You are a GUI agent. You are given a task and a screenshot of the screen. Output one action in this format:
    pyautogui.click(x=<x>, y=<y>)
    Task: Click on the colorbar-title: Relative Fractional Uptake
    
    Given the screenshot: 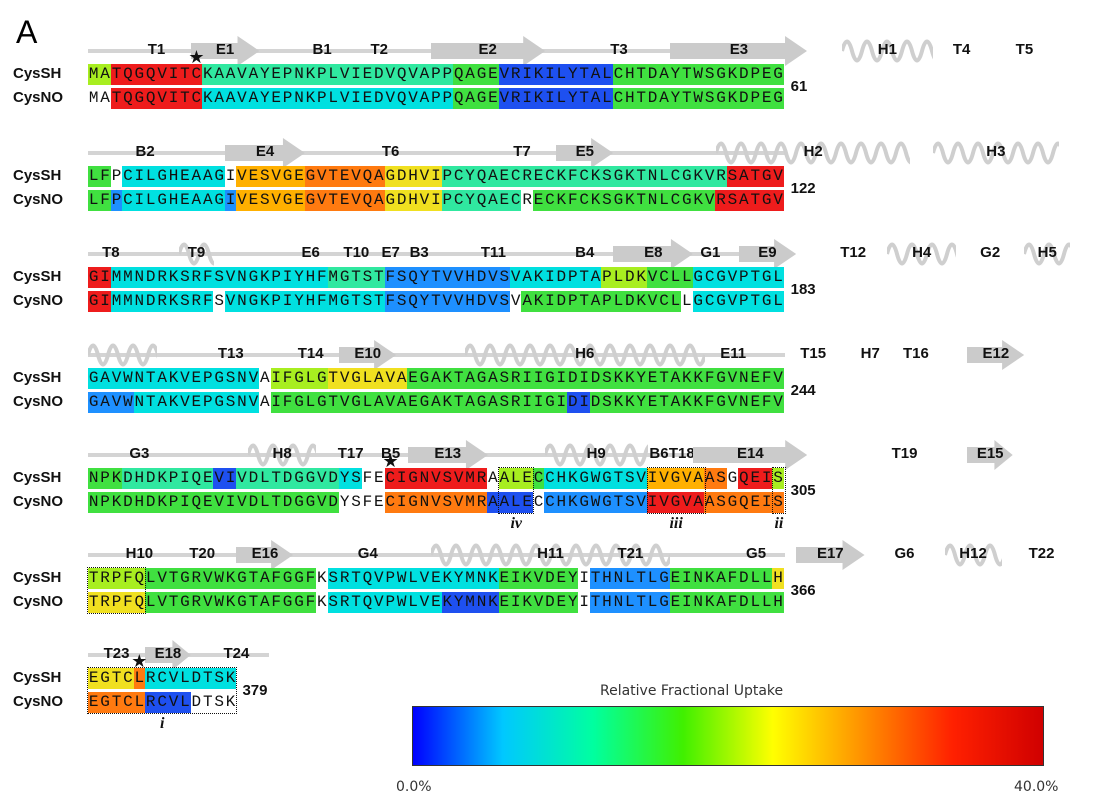 What is the action you would take?
    pyautogui.click(x=692, y=691)
    